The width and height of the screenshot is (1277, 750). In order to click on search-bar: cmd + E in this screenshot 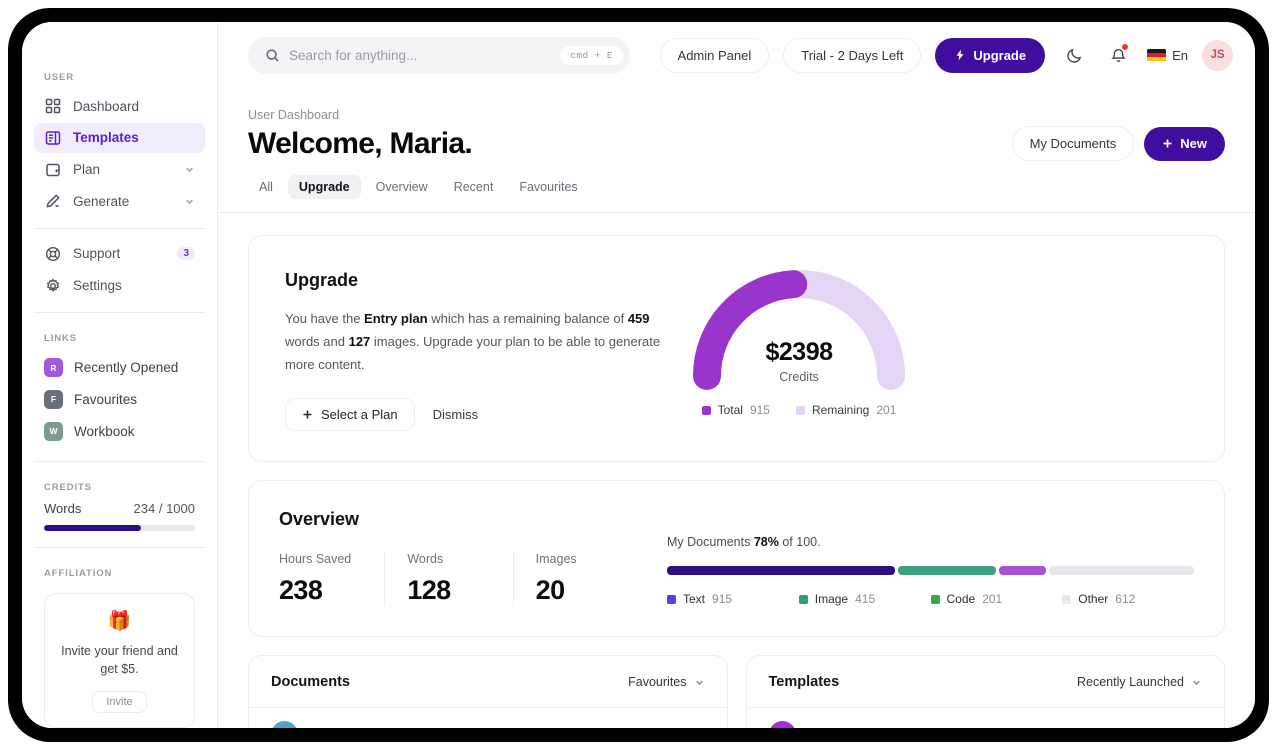, I will do `click(439, 55)`.